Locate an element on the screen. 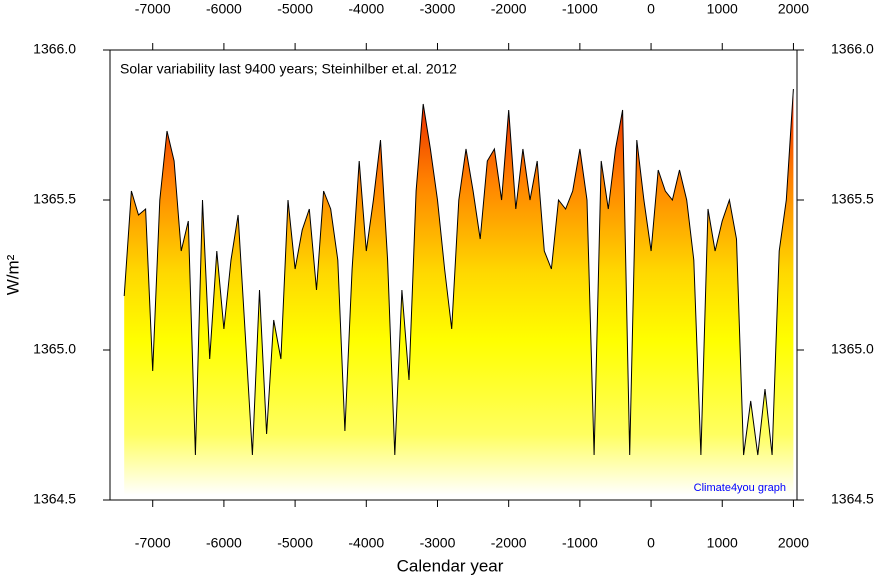  y-tick-label: 1364.5 is located at coordinates (54, 499).